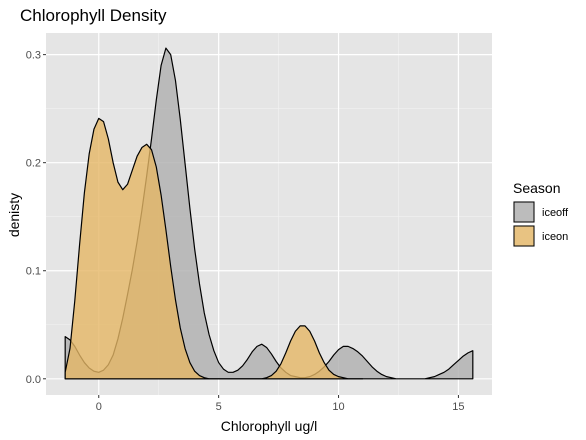 This screenshot has height=440, width=586. I want to click on y-axis-title: denisty, so click(14, 215).